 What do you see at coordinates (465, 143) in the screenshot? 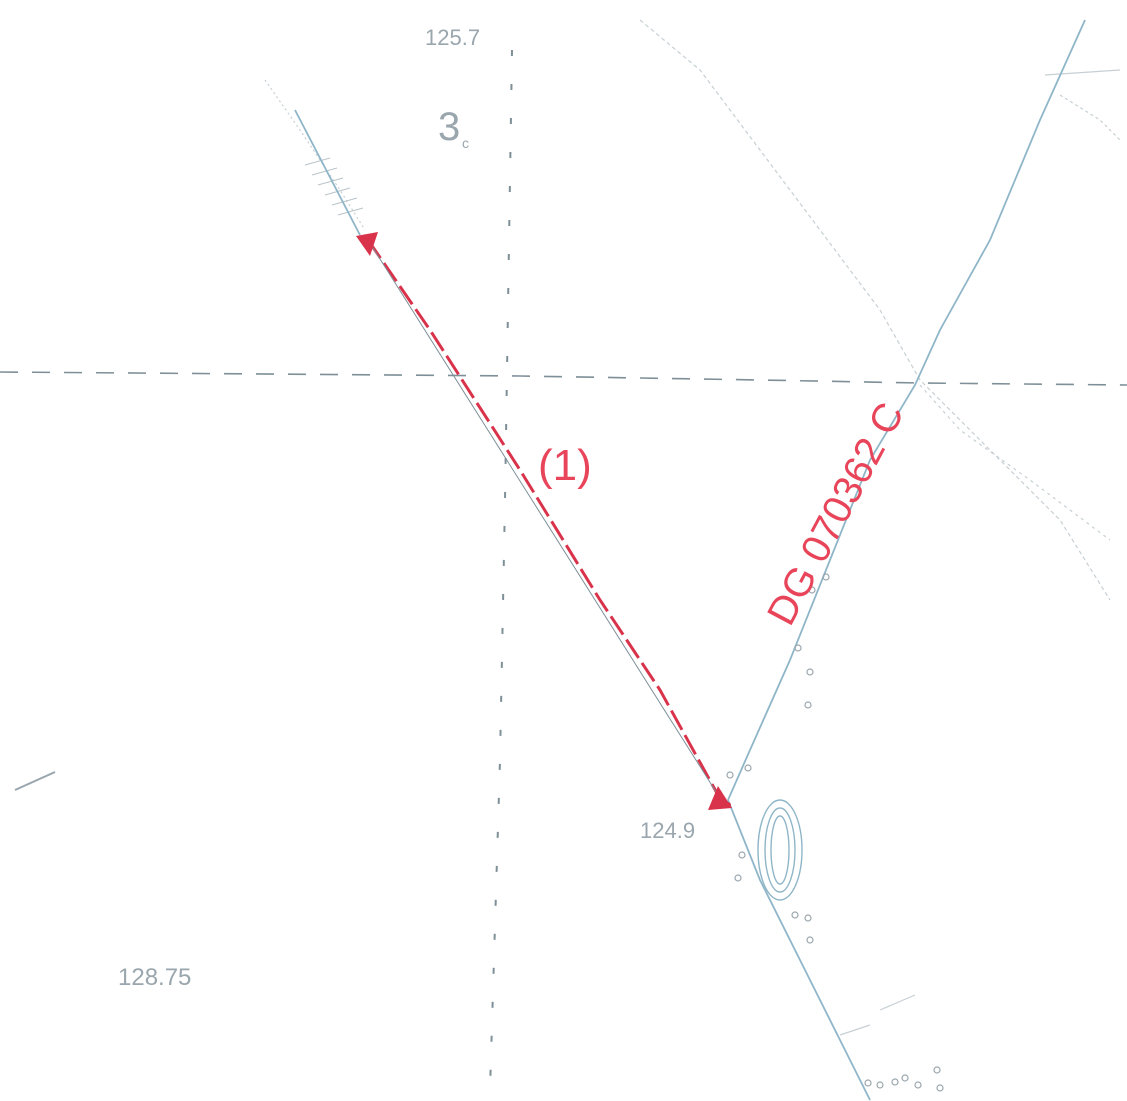
I see `parcel-subscript: c` at bounding box center [465, 143].